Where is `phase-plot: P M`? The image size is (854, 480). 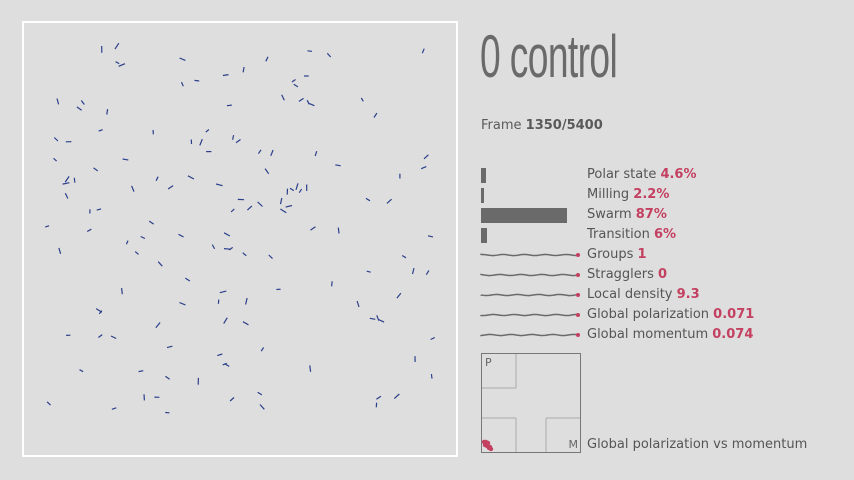
phase-plot: P M is located at coordinates (531, 403).